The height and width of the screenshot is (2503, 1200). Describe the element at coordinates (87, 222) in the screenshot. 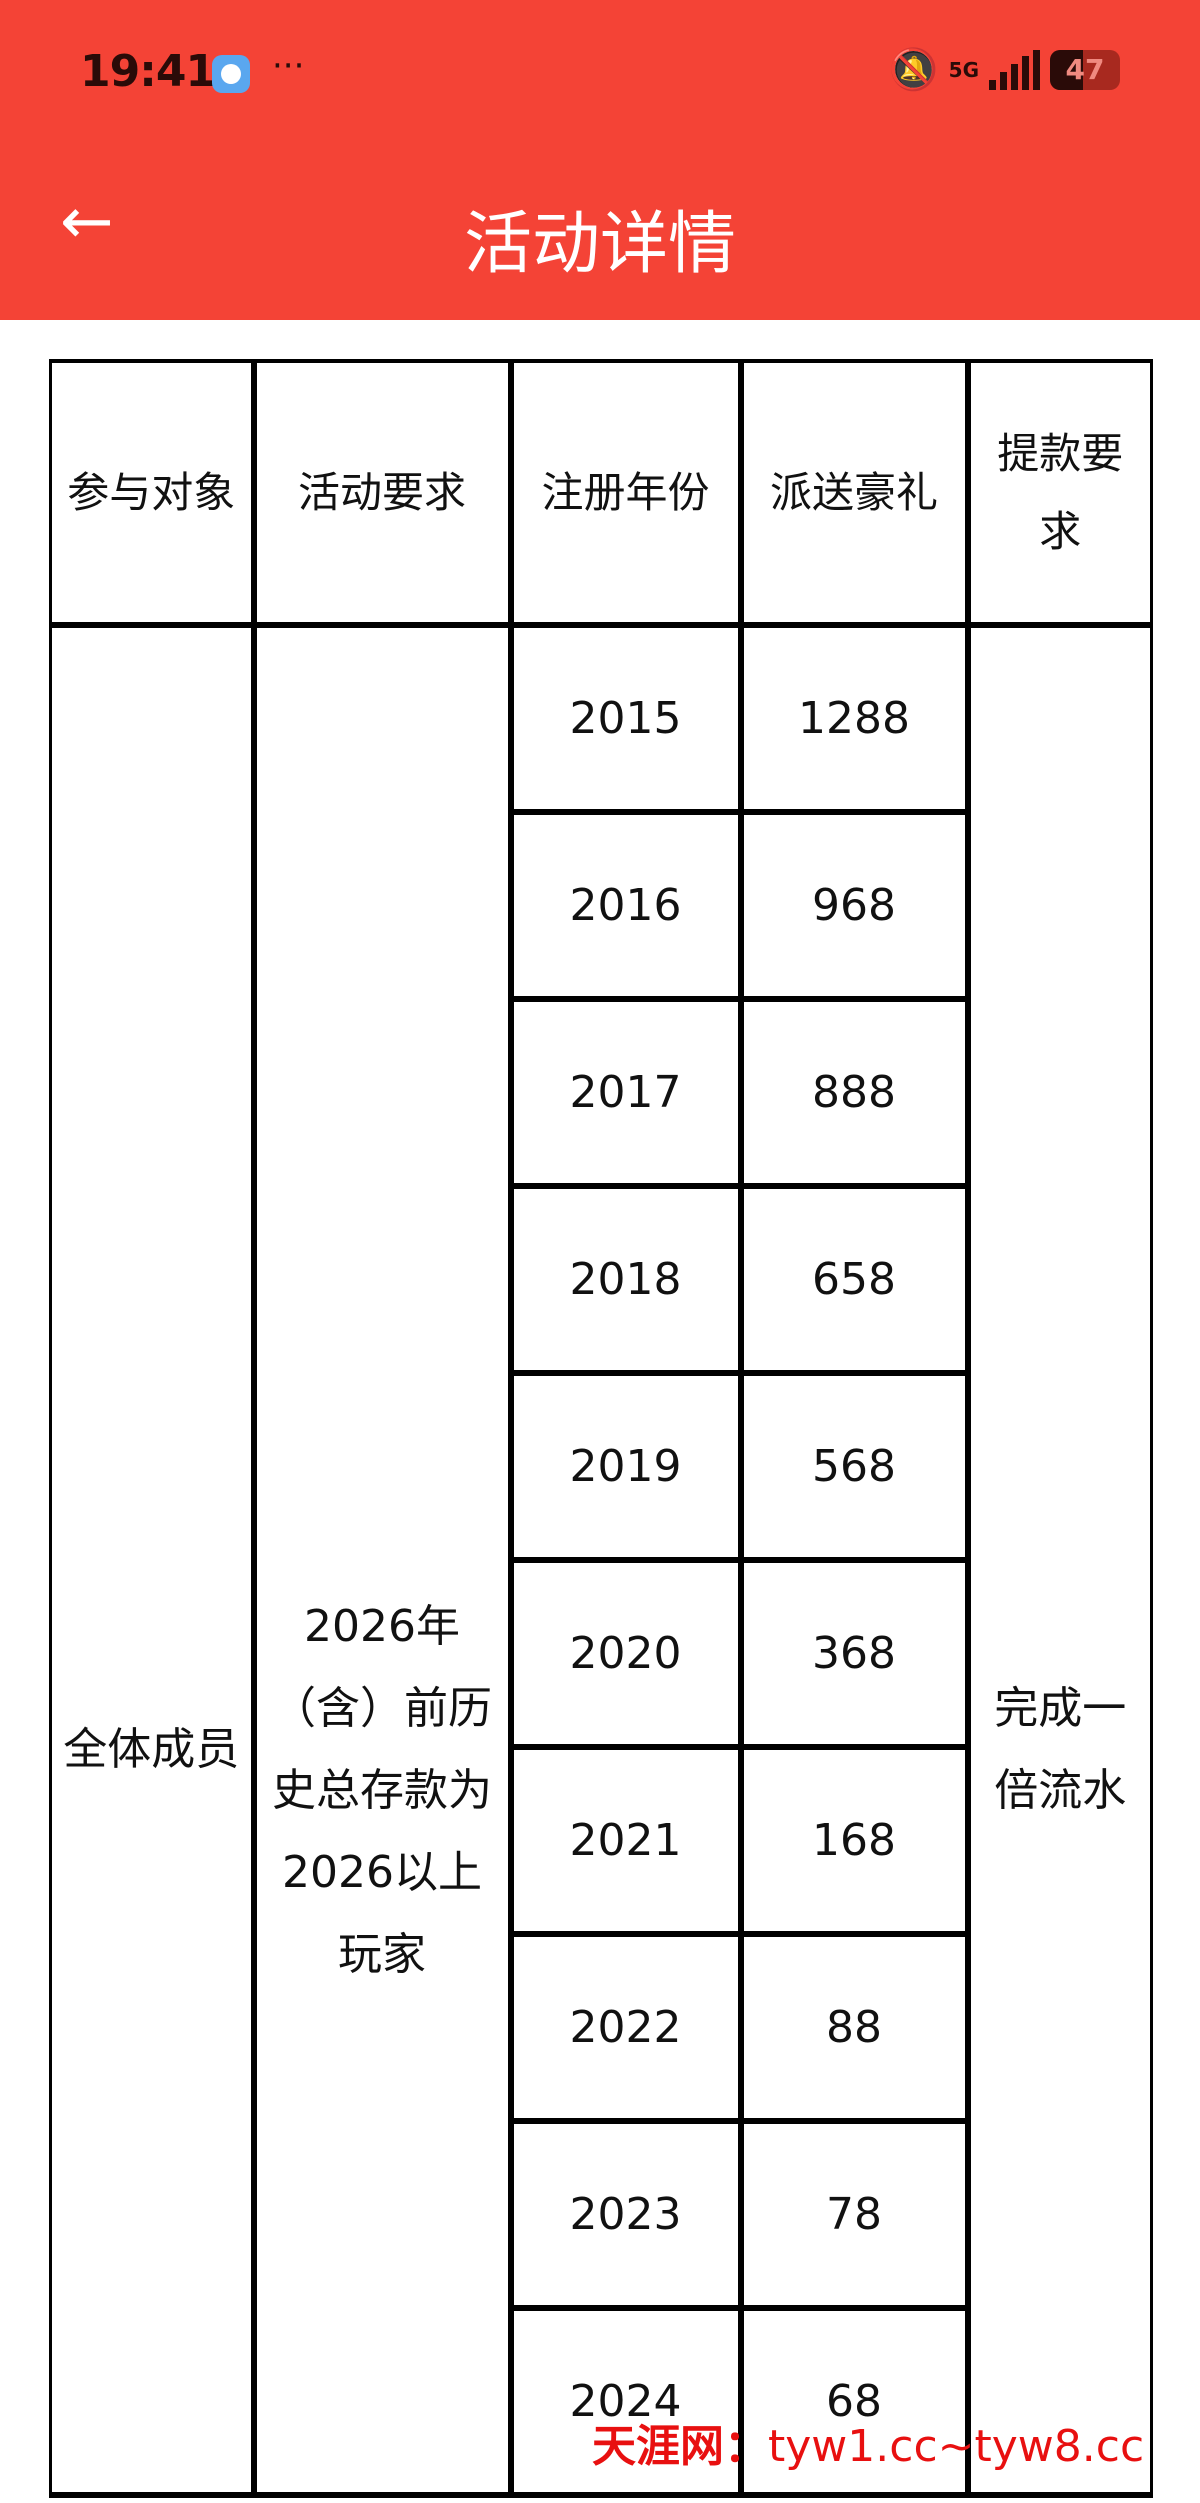

I see `back-arrow-icon: ←` at that location.